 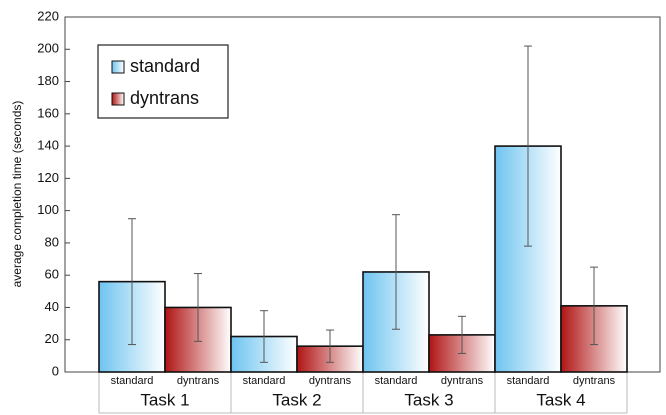 What do you see at coordinates (48, 177) in the screenshot?
I see `y-tick-label: 120` at bounding box center [48, 177].